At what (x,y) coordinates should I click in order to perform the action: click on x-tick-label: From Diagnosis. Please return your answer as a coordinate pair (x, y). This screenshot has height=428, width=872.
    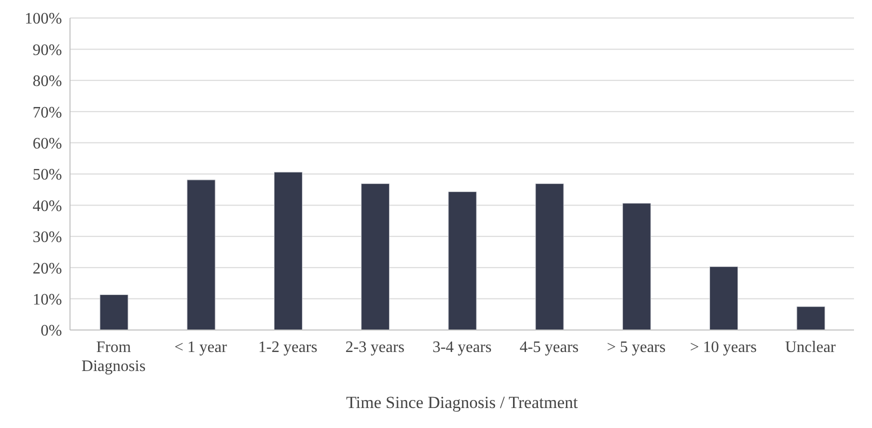
    Looking at the image, I should click on (114, 357).